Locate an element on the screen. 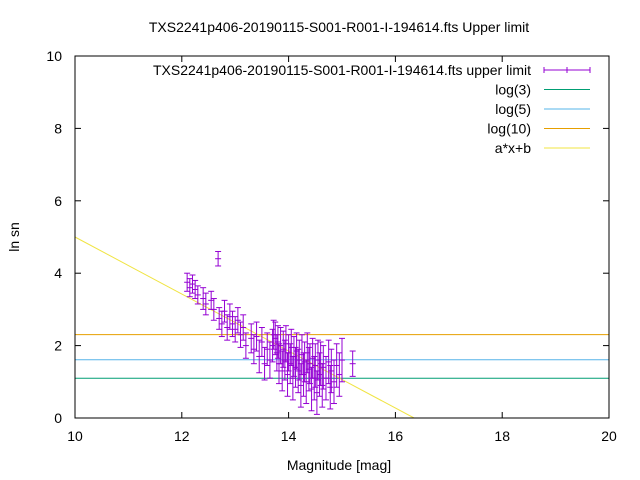 Image resolution: width=640 pixels, height=480 pixels. legend-label: a*x+b is located at coordinates (513, 148).